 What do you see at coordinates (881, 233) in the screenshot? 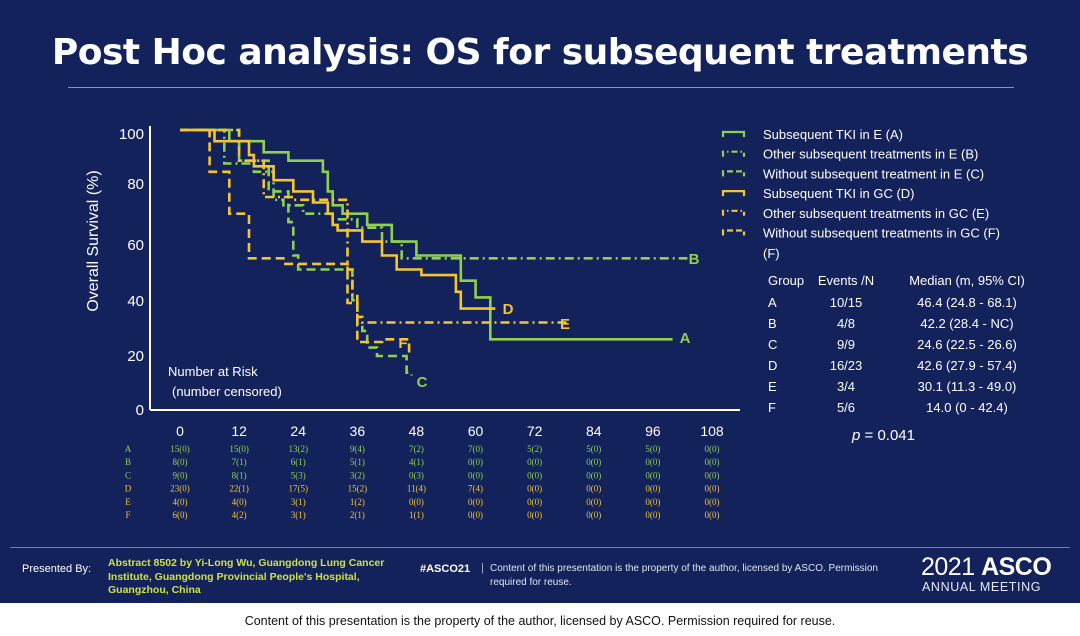
I see `legend-label-F: Without subsequent treatments in GC (F)` at bounding box center [881, 233].